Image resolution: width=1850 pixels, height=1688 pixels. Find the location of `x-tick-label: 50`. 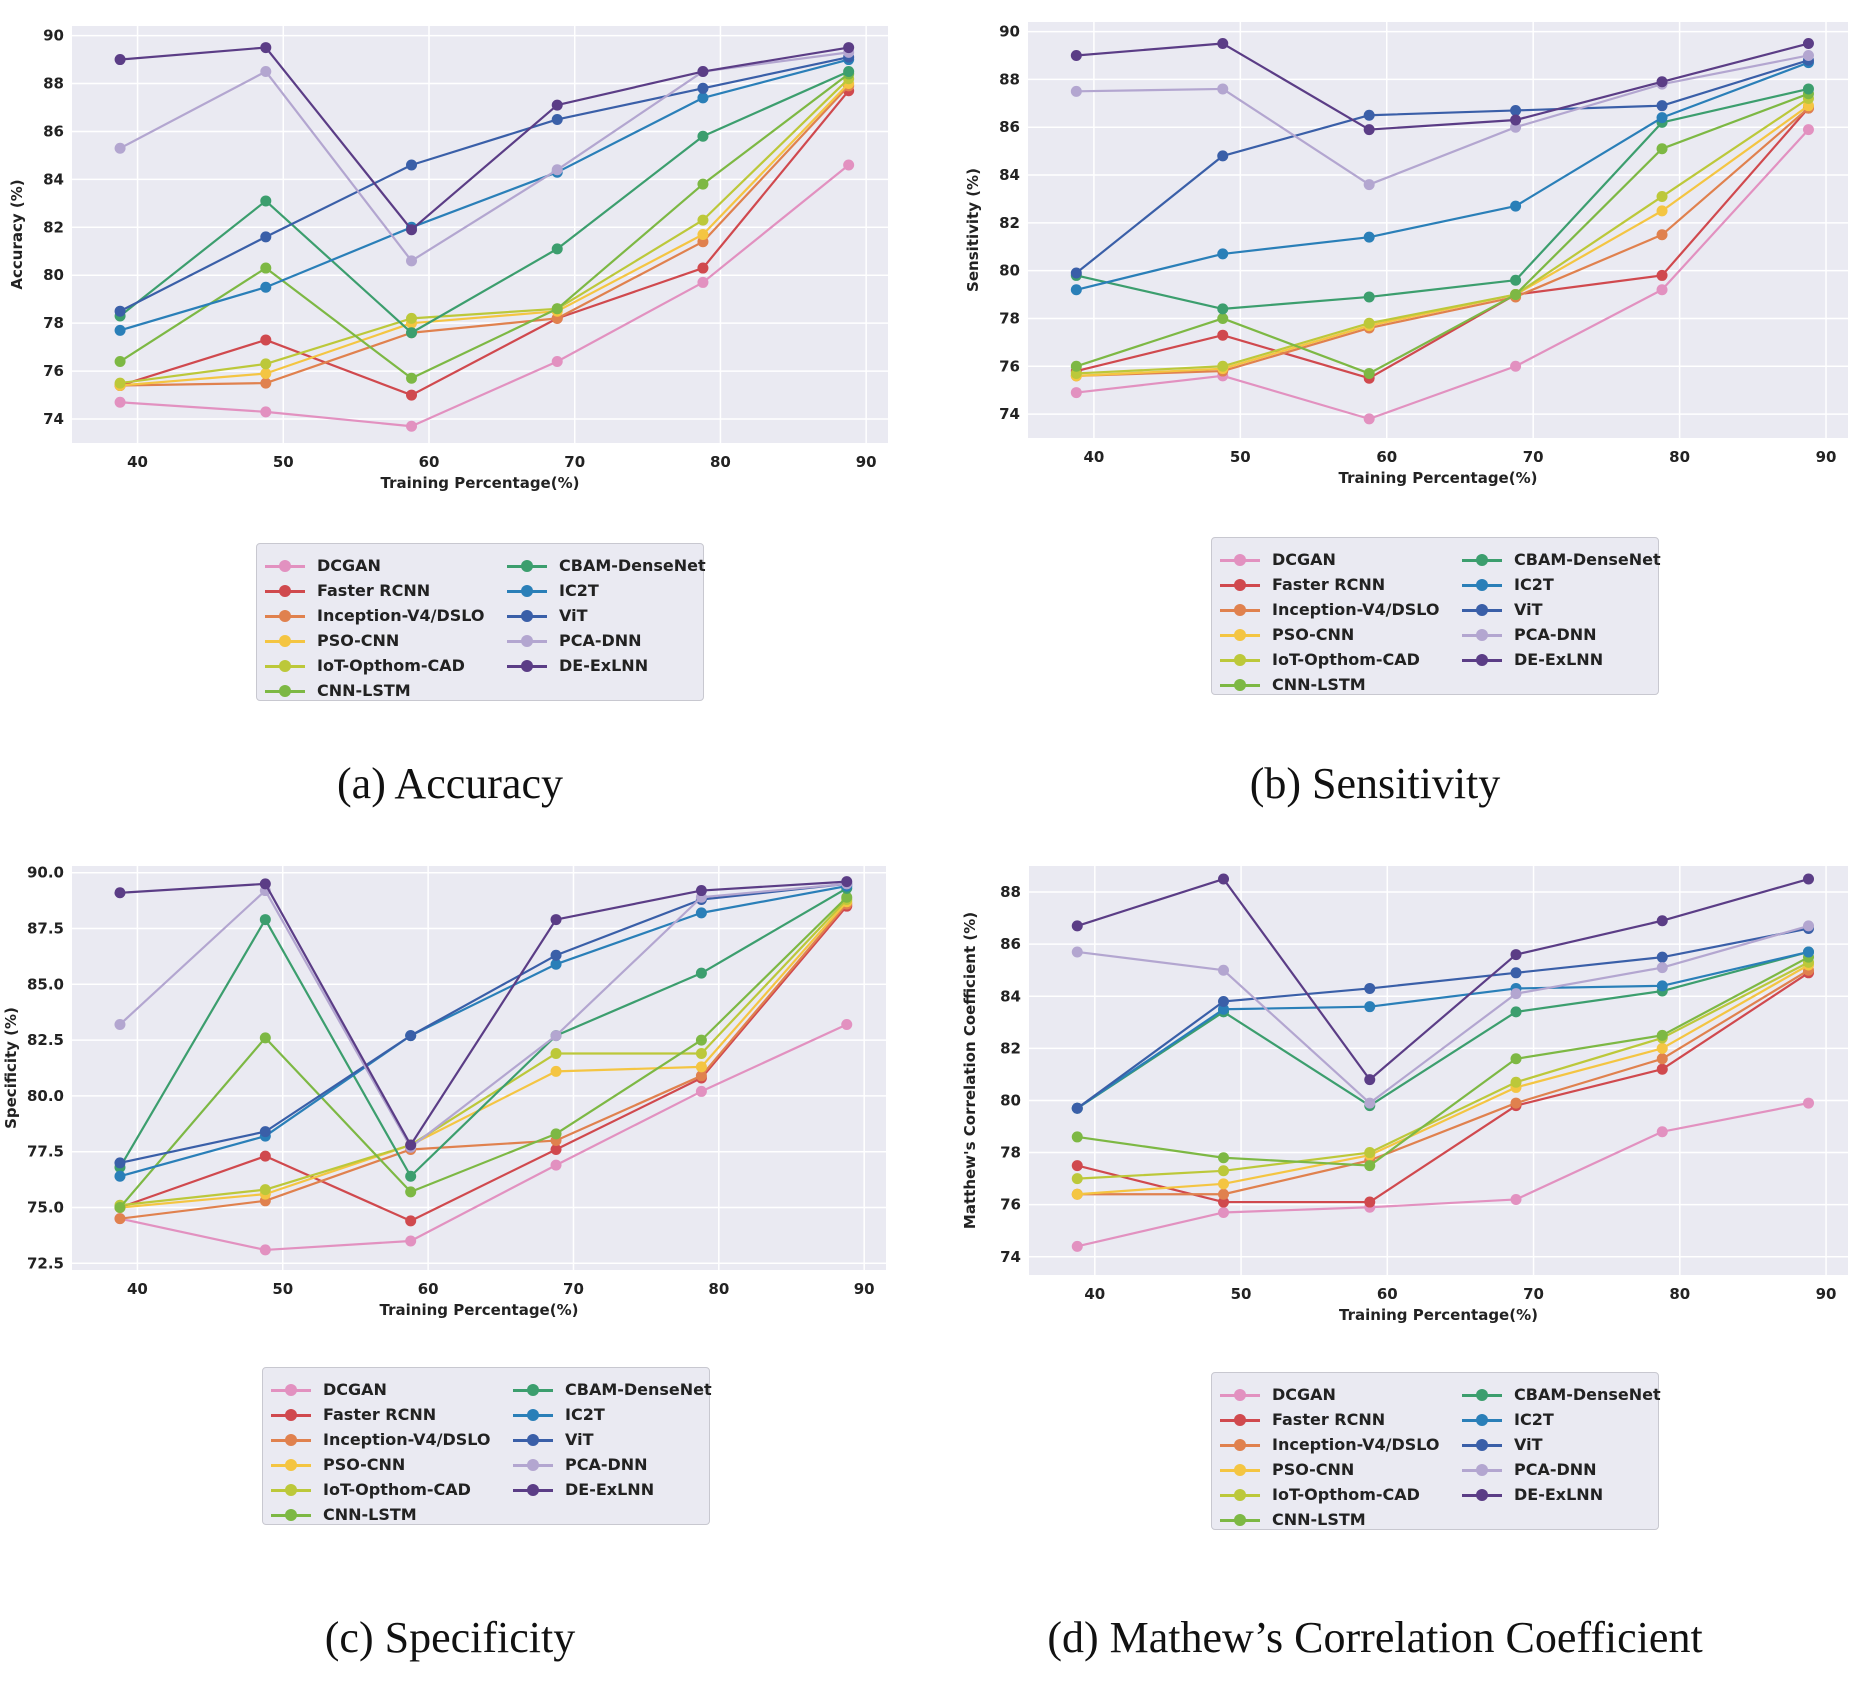

x-tick-label: 50 is located at coordinates (1241, 1294).